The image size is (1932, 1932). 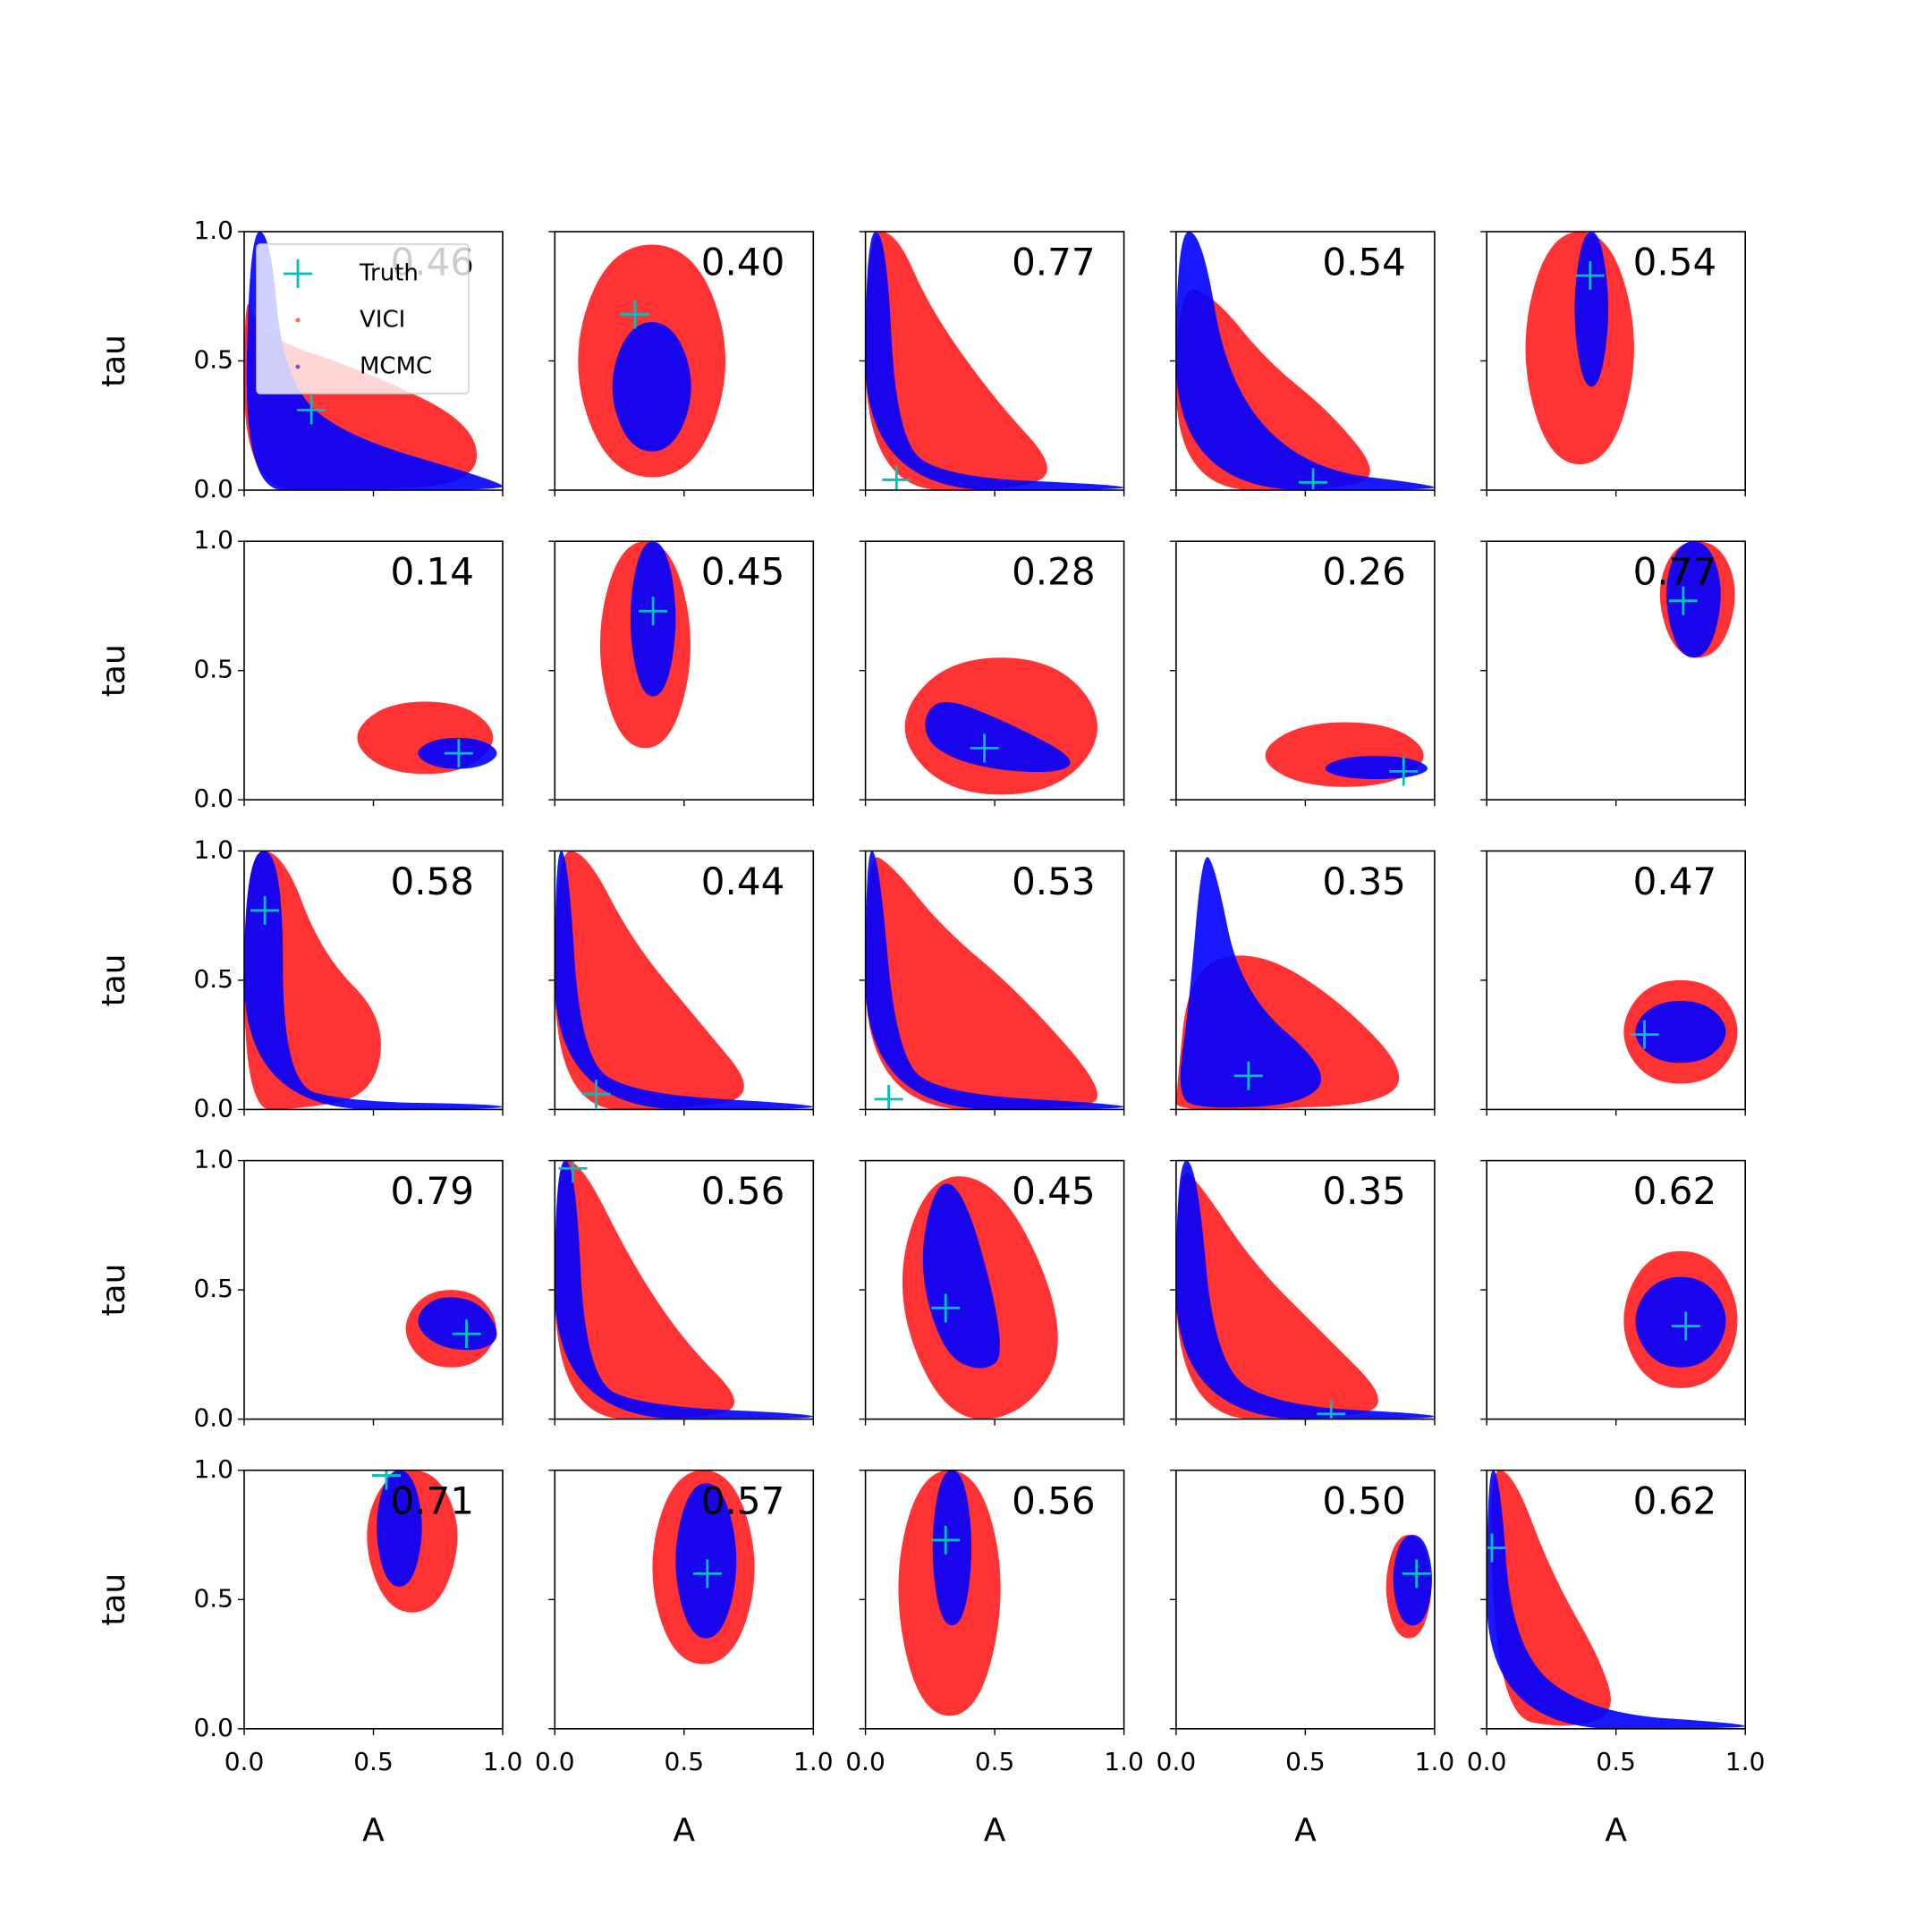 What do you see at coordinates (743, 1500) in the screenshot?
I see `overlap-score: 0.57` at bounding box center [743, 1500].